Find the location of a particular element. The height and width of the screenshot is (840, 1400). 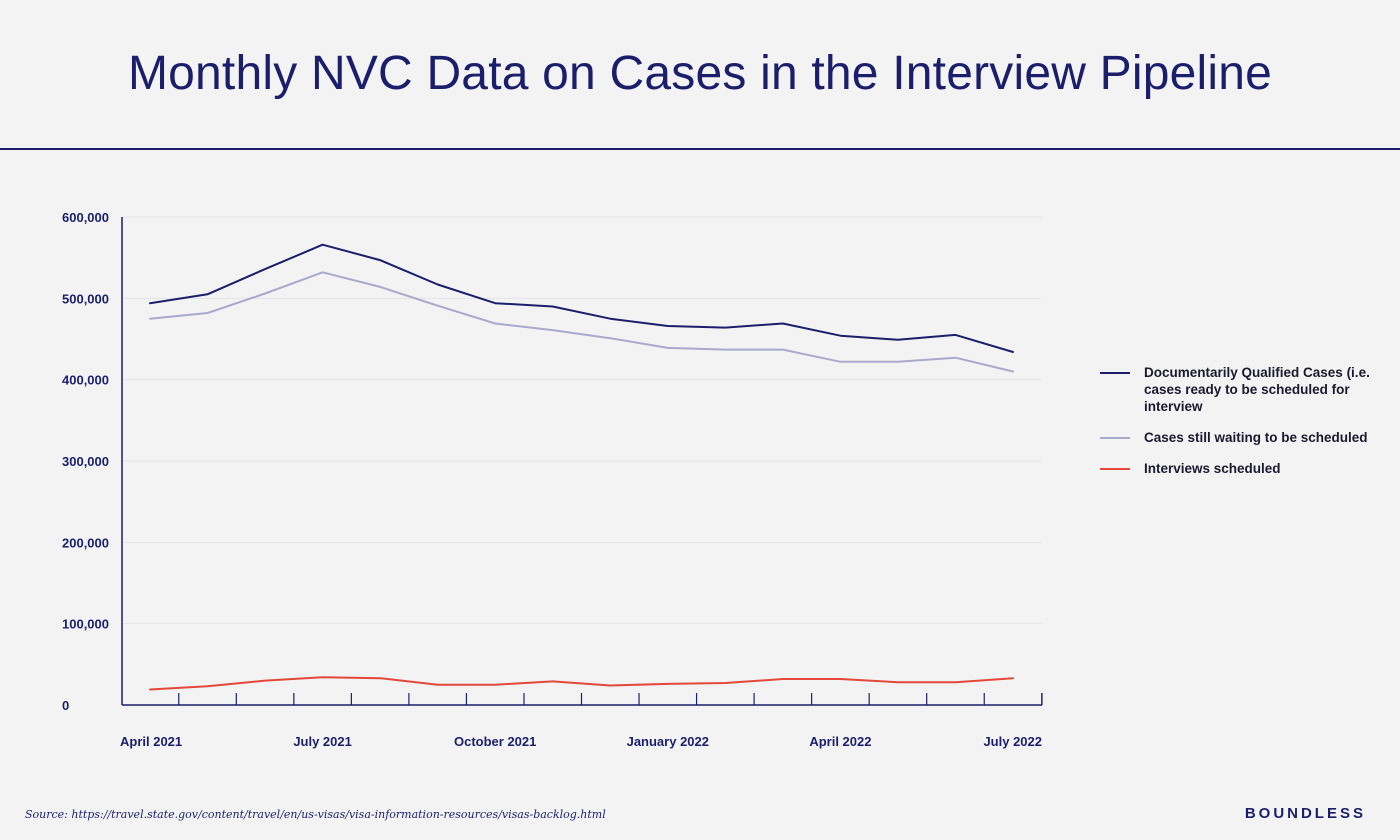

x-tick-label: April 2022 is located at coordinates (840, 741).